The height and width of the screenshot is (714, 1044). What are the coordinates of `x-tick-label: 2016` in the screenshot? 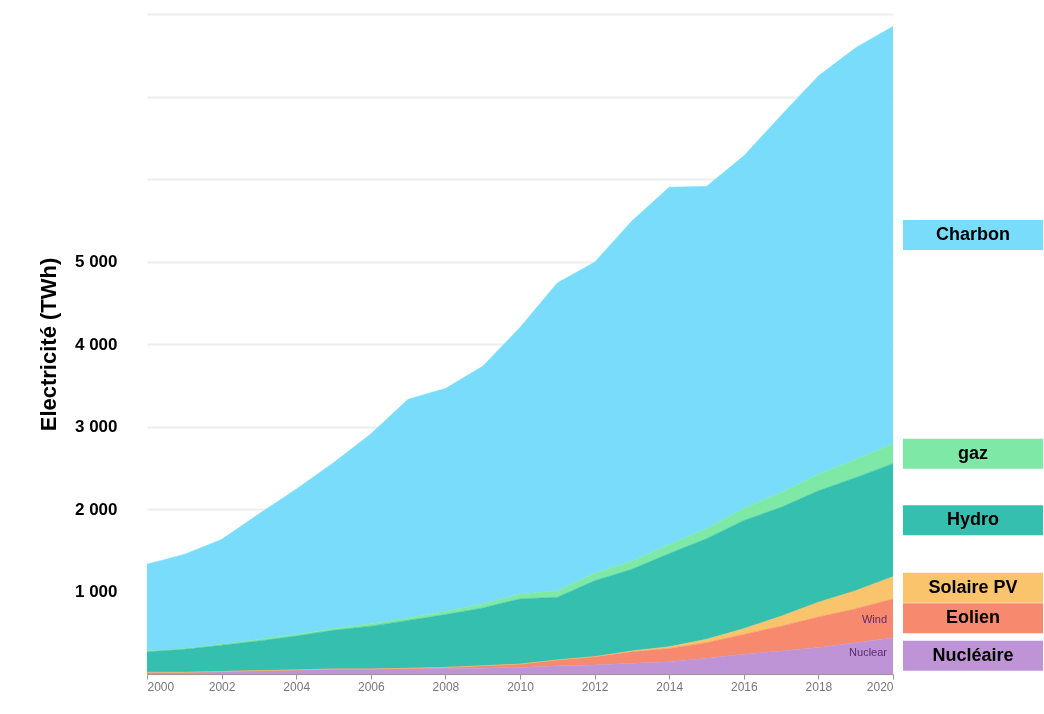 It's located at (744, 686).